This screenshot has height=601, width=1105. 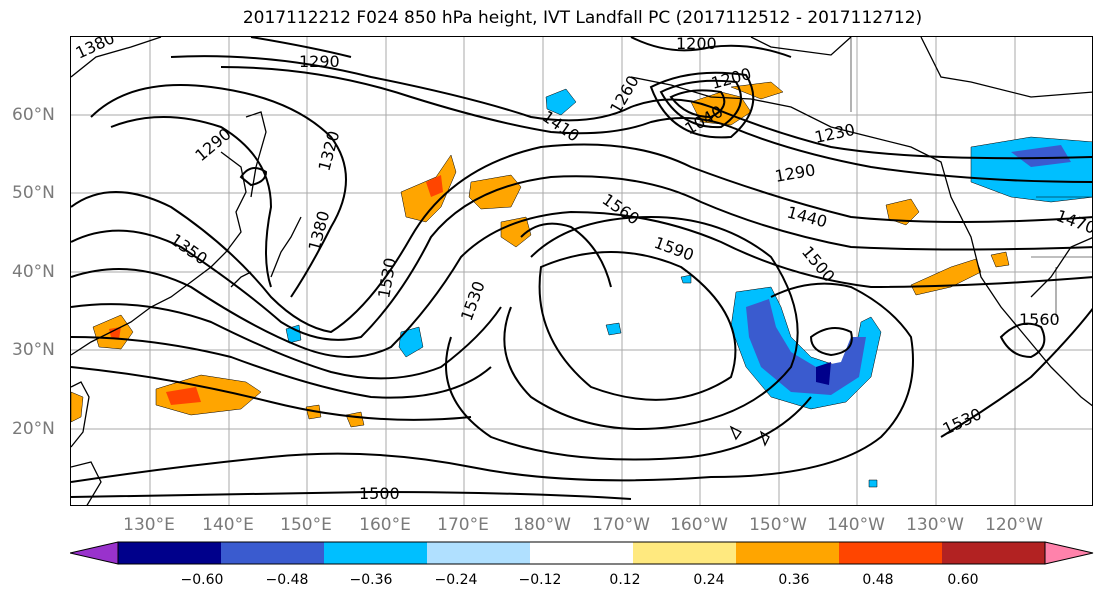 I want to click on colorbar-tick-label: 0.36, so click(x=794, y=580).